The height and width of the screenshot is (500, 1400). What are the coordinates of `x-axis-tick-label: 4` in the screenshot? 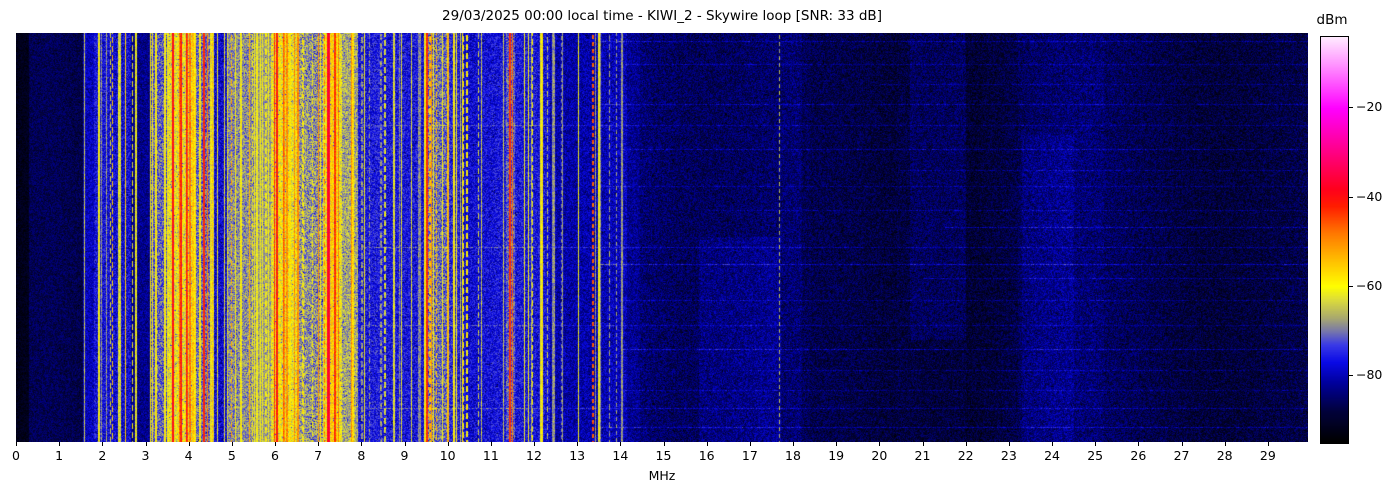 It's located at (188, 455).